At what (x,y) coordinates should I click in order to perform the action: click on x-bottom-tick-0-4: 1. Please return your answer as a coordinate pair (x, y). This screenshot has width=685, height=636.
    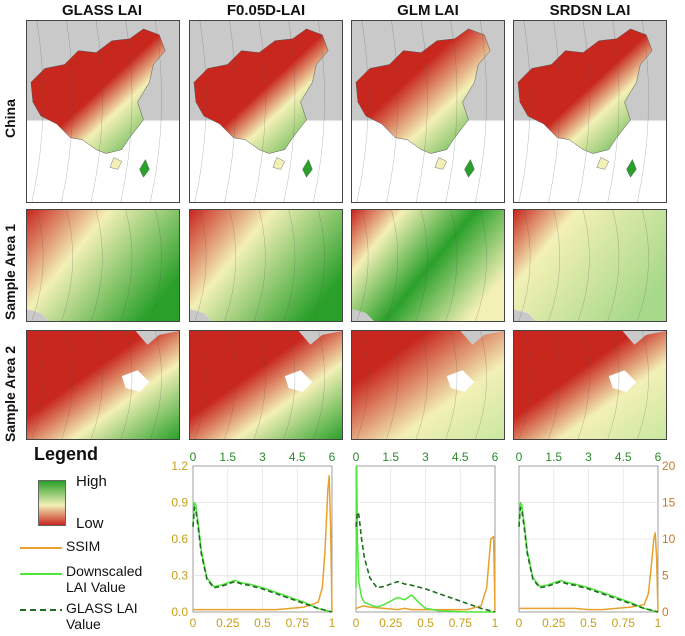
    Looking at the image, I should click on (332, 623).